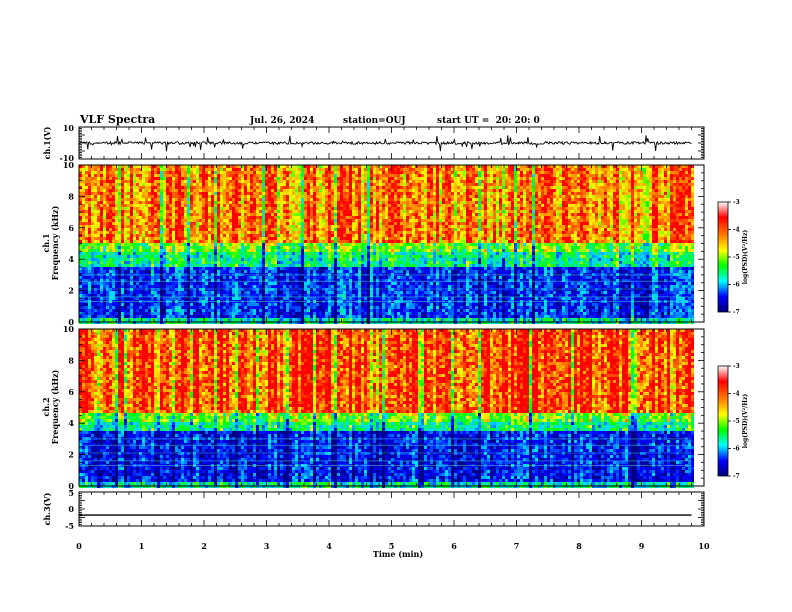 The height and width of the screenshot is (612, 792). I want to click on x-tick-label: 4, so click(329, 546).